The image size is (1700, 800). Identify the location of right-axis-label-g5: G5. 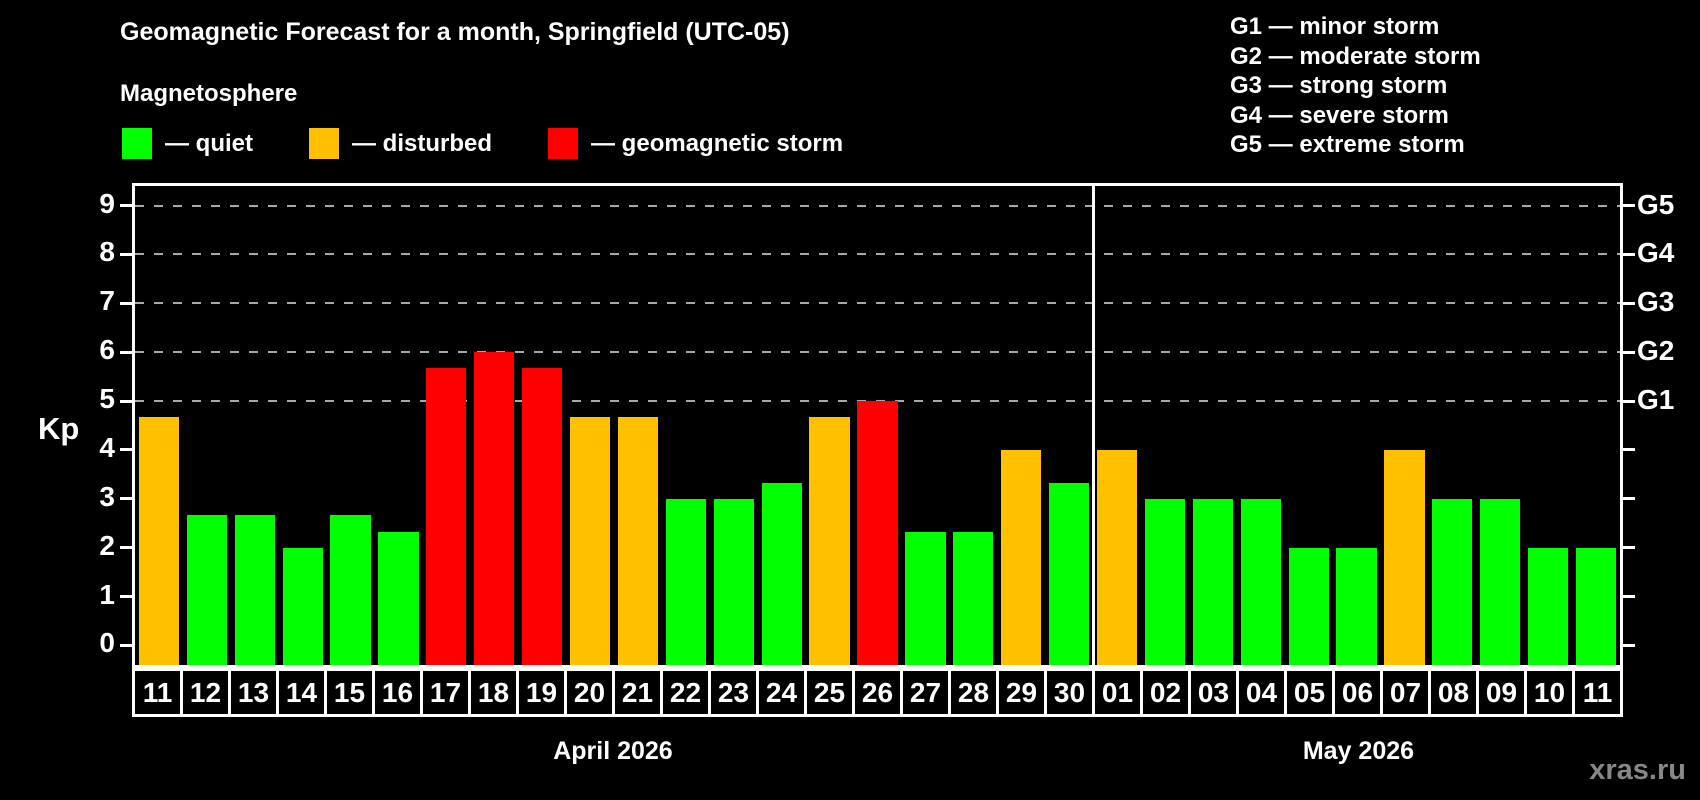
(1656, 204).